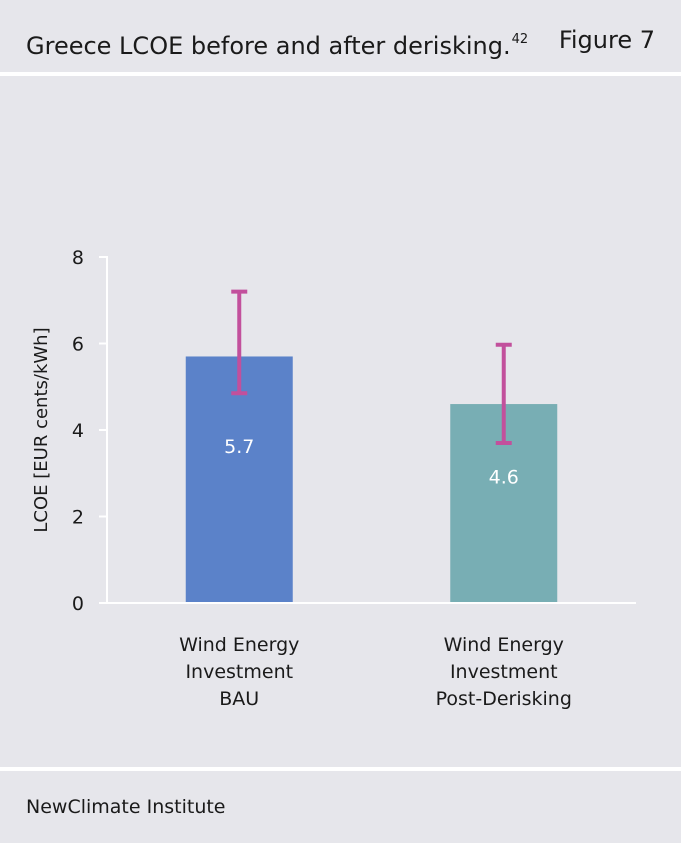 The width and height of the screenshot is (681, 843). What do you see at coordinates (78, 258) in the screenshot?
I see `y-tick-label: 8` at bounding box center [78, 258].